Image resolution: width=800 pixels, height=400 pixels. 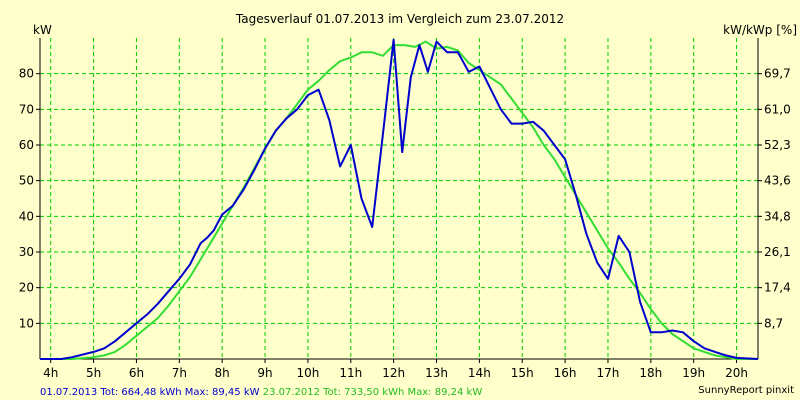 What do you see at coordinates (608, 373) in the screenshot?
I see `x-tick-label: 17h` at bounding box center [608, 373].